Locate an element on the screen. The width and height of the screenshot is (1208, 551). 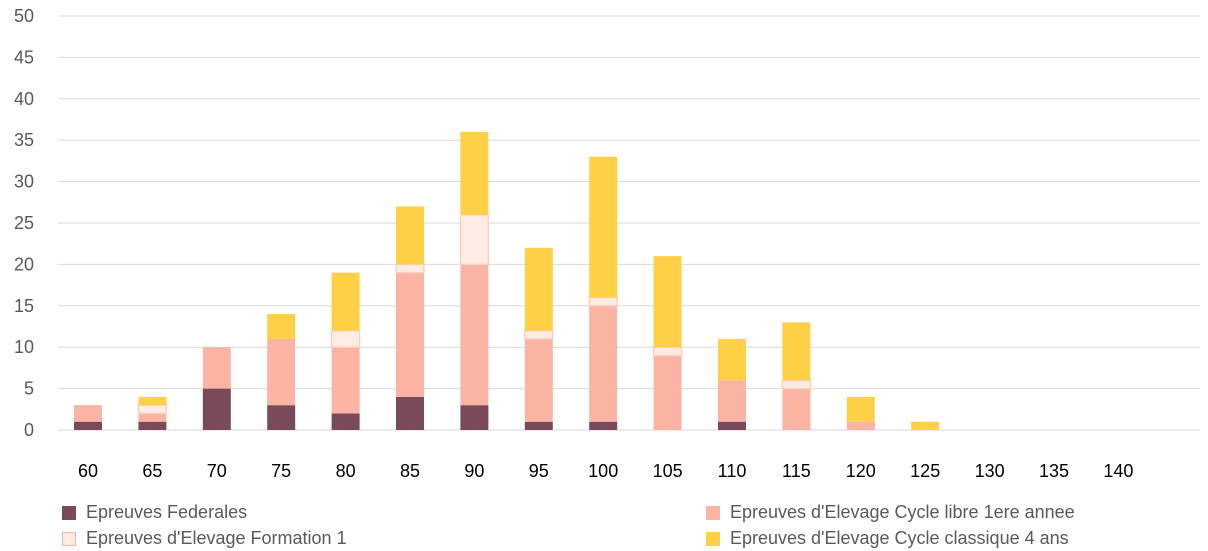
y-tick-label-45: 45 is located at coordinates (24, 57).